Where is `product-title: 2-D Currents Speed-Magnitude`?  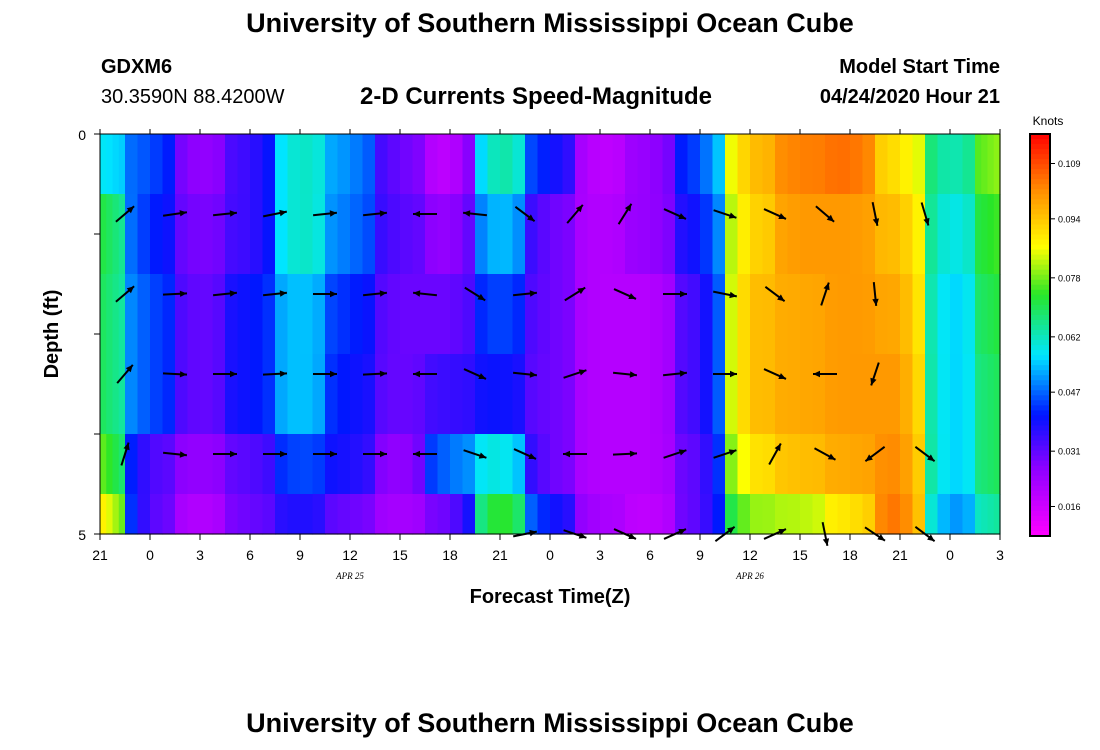
product-title: 2-D Currents Speed-Magnitude is located at coordinates (536, 96).